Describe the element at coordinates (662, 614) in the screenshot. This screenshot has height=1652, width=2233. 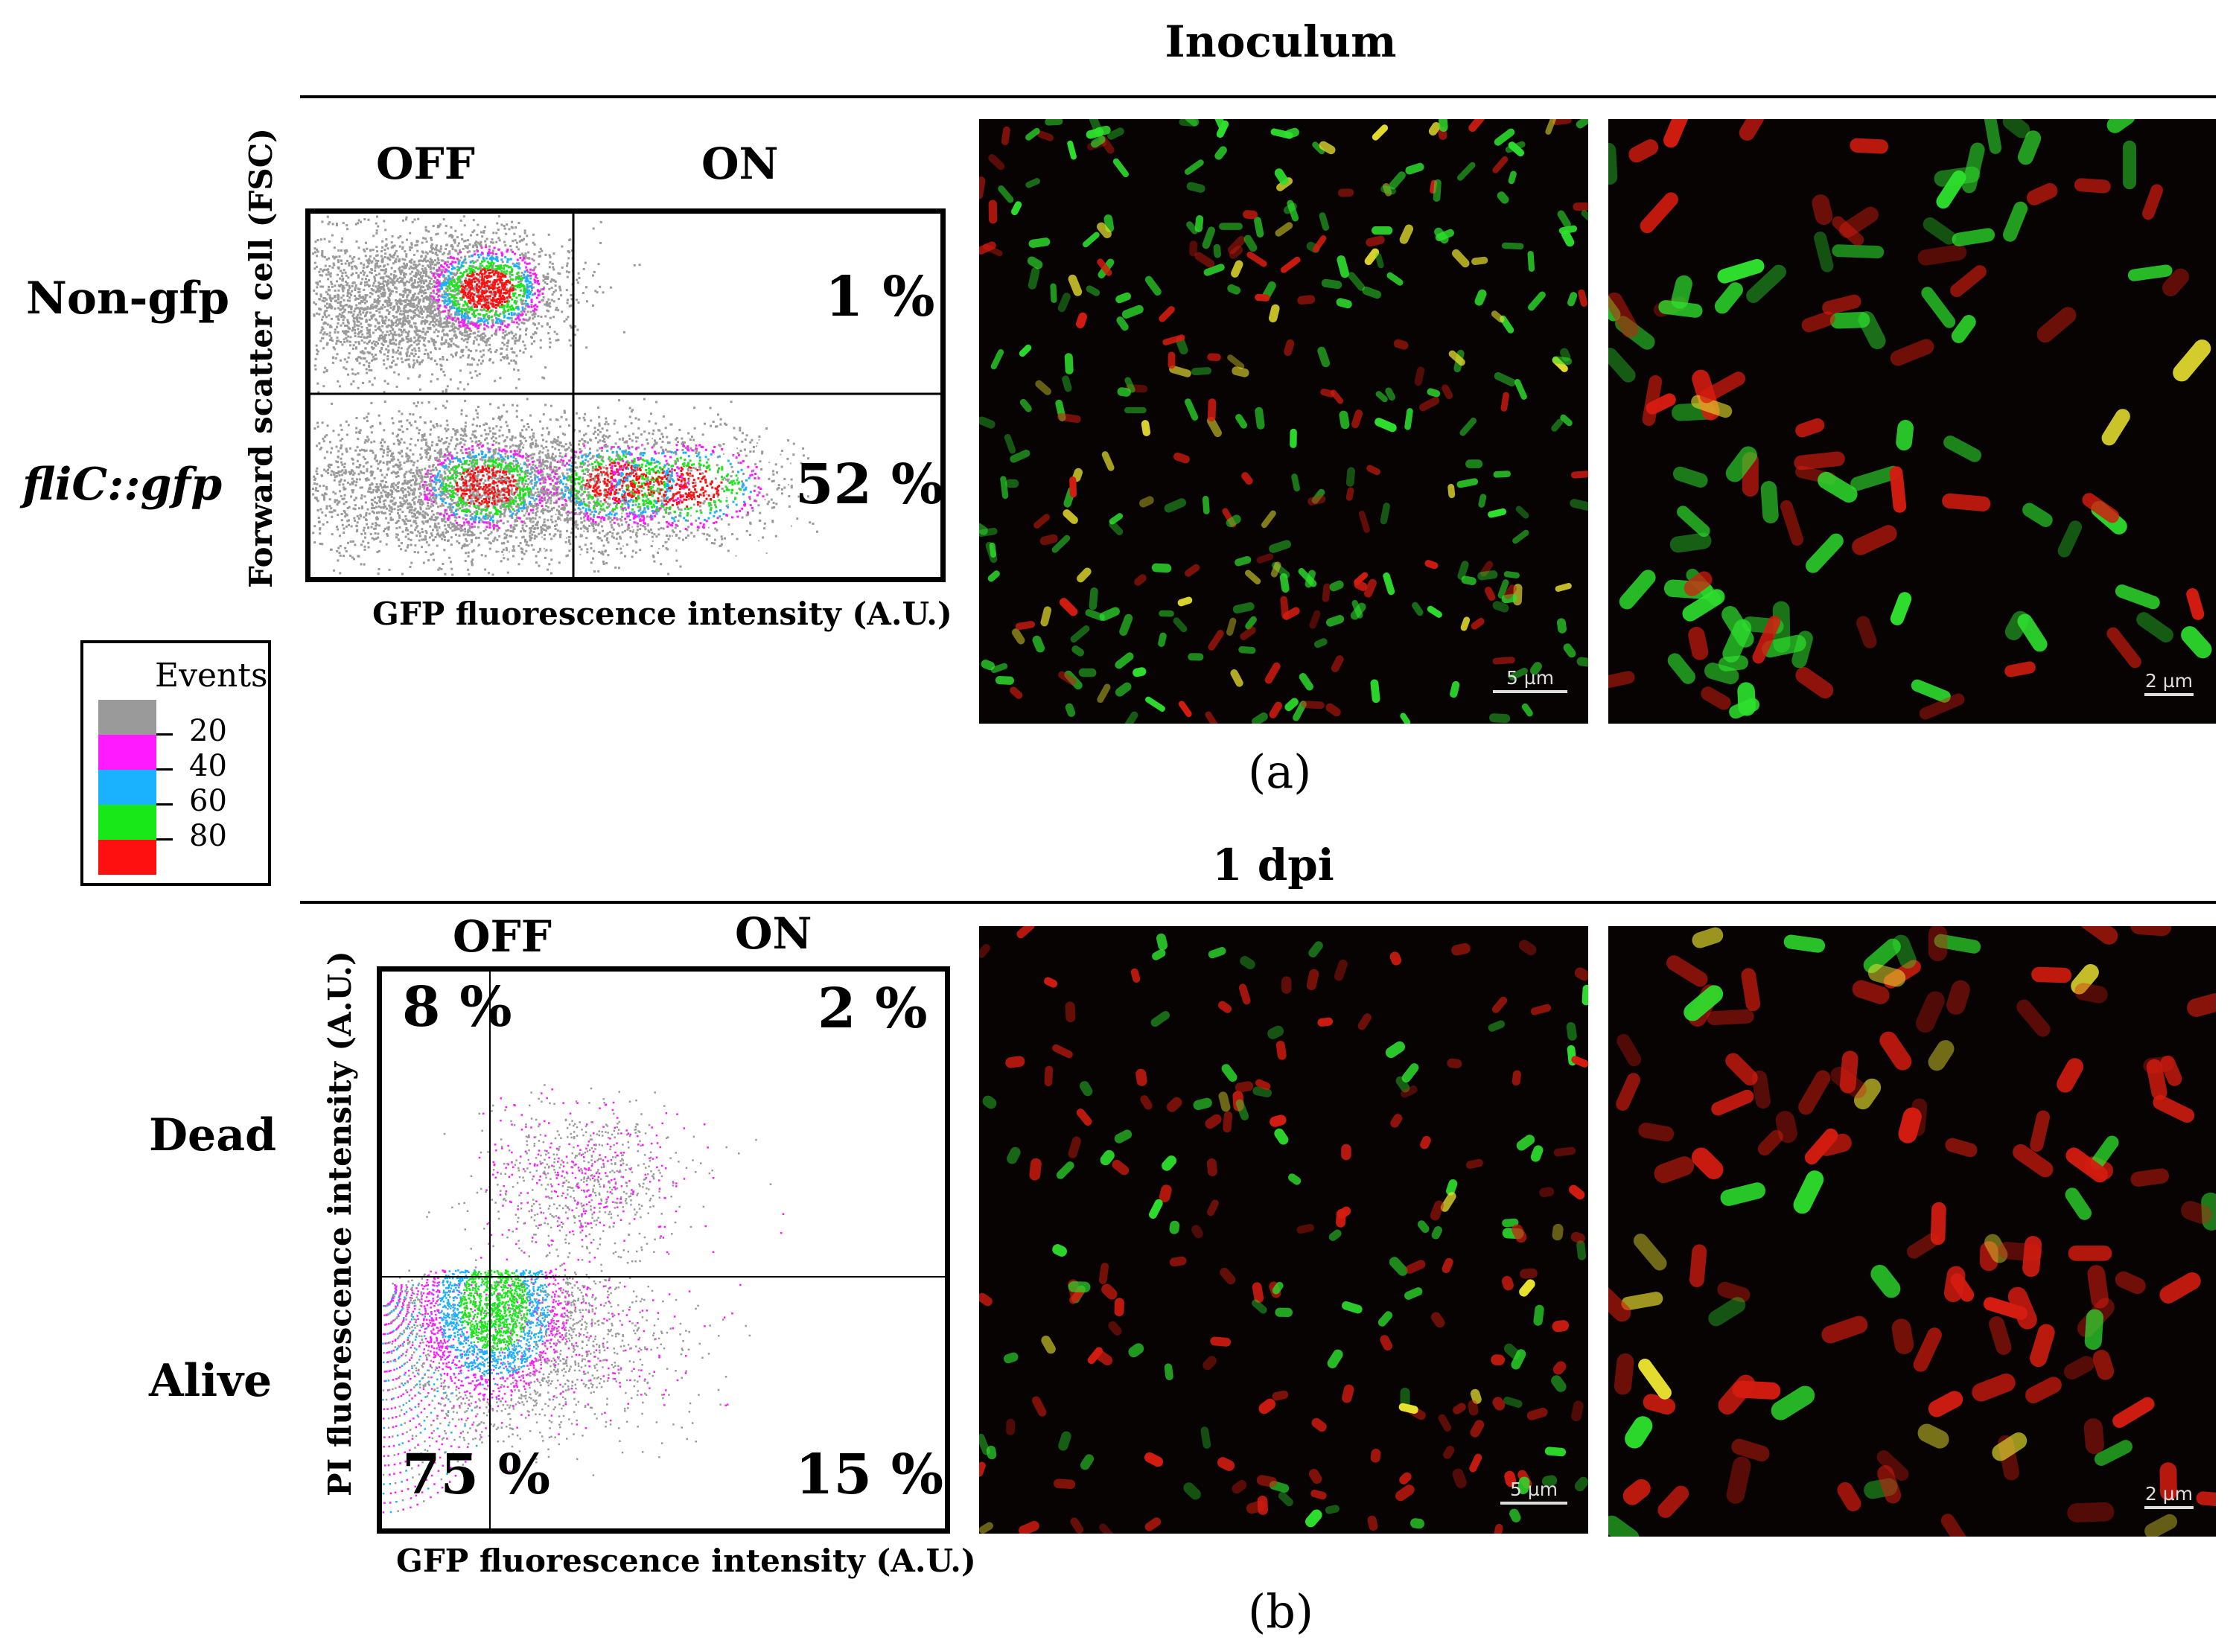
I see `top-x-axis-label: GFP fluorescence intensity (A.U.)` at that location.